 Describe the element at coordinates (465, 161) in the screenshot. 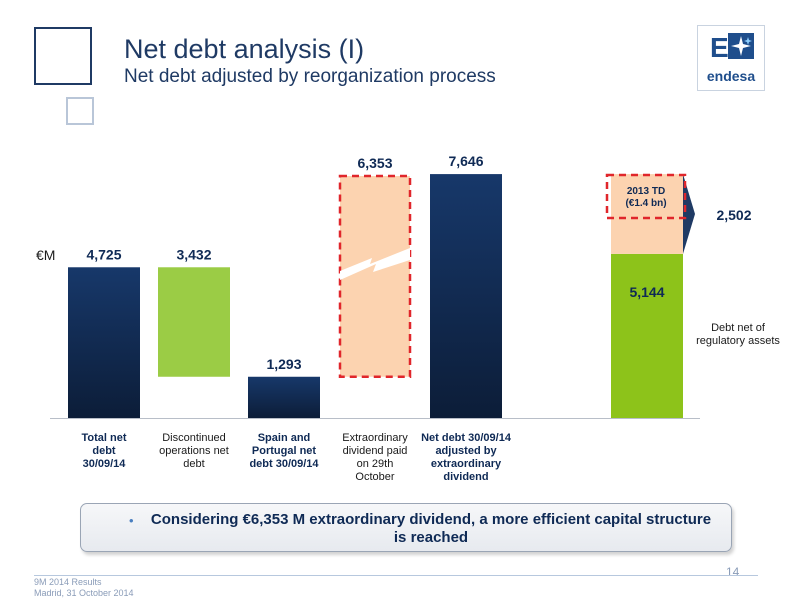

I see `value-label-5: 7,646` at that location.